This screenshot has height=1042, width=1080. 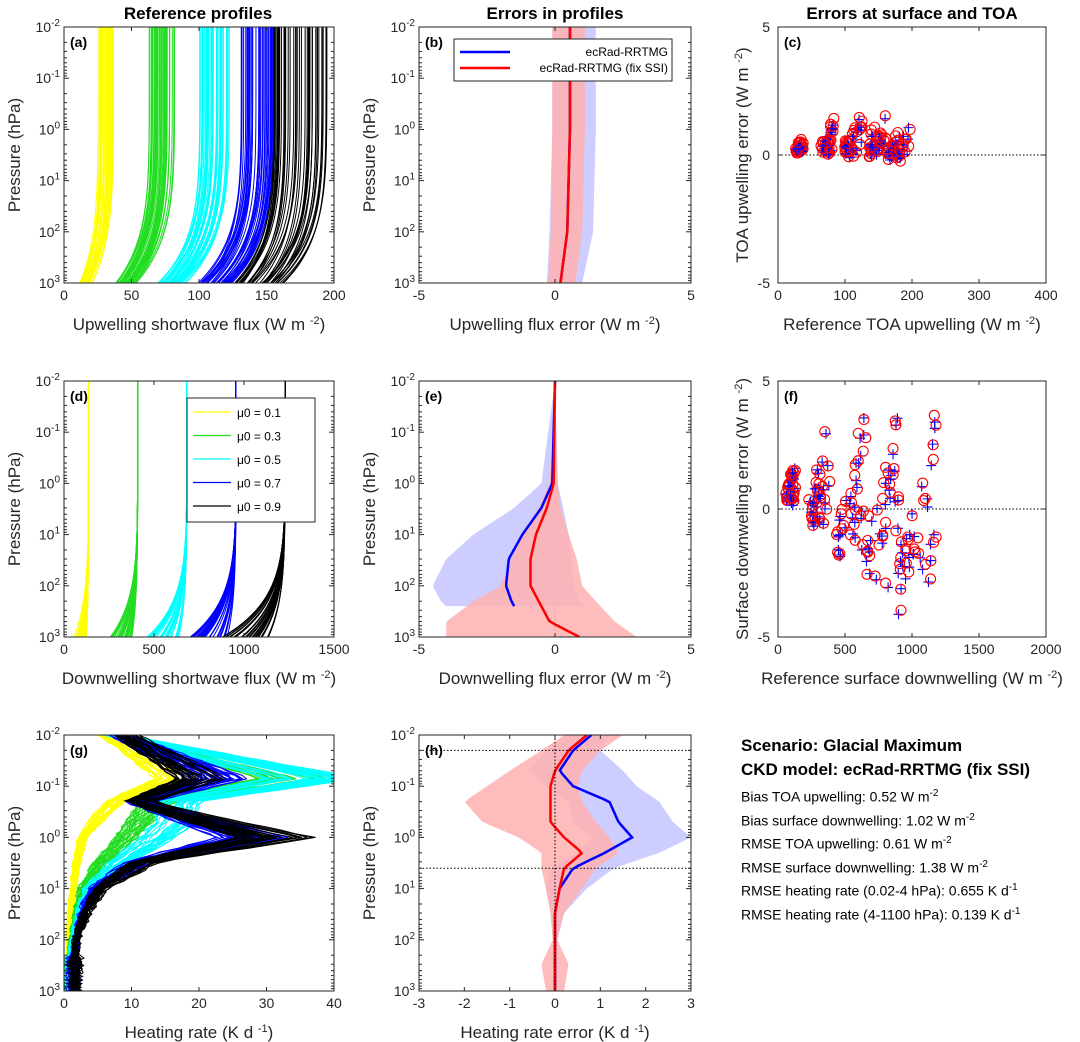 What do you see at coordinates (852, 745) in the screenshot?
I see `scenario-label: Scenario: Glacial Maximum` at bounding box center [852, 745].